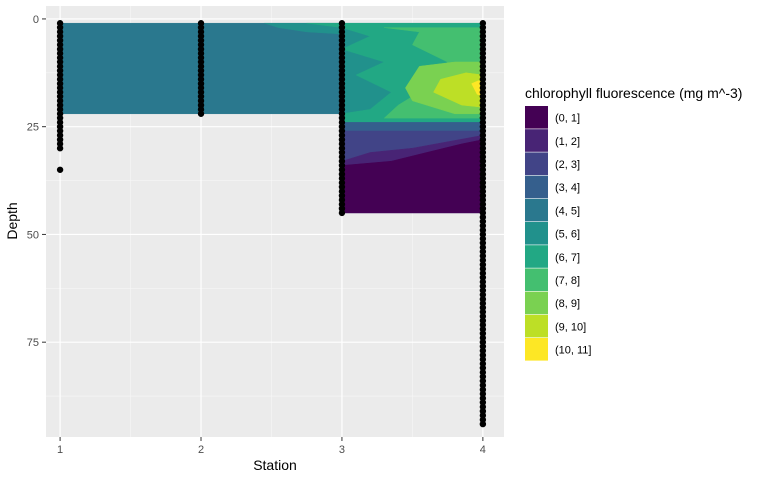 This screenshot has width=768, height=480. Describe the element at coordinates (567, 211) in the screenshot. I see `legend-label: (4, 5]` at that location.